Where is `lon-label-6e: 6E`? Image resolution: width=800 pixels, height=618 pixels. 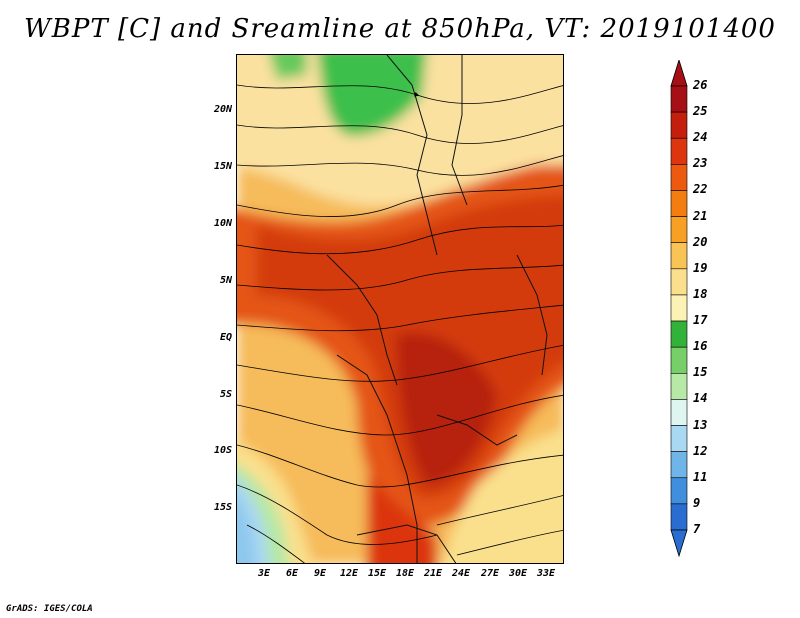
lon-label-6e: 6E is located at coordinates (292, 573).